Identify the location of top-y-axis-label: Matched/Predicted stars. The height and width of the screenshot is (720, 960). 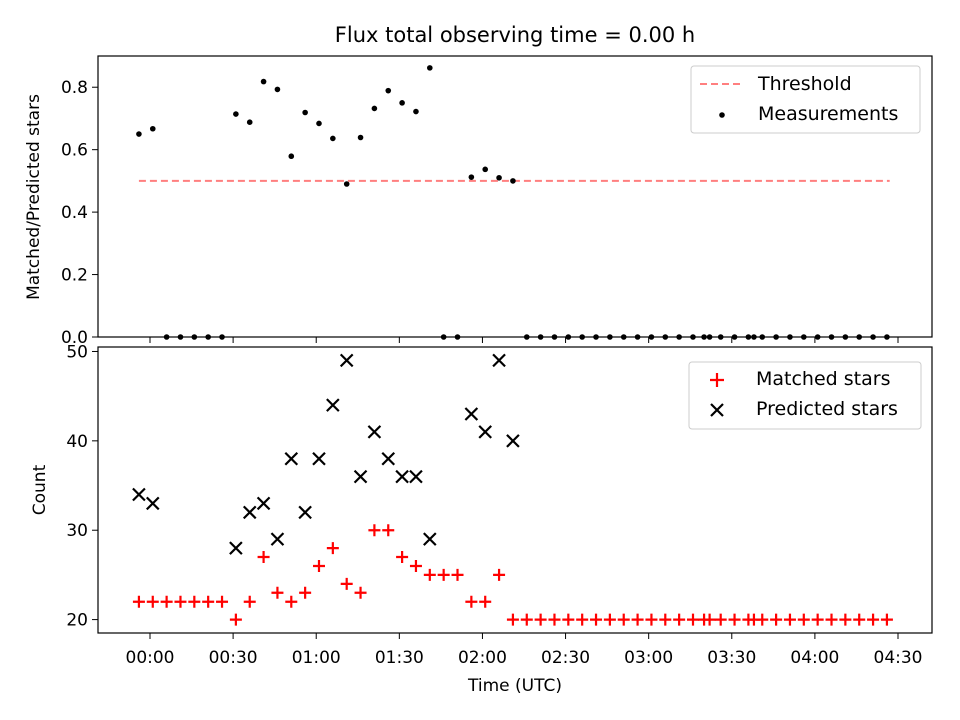
(34, 197).